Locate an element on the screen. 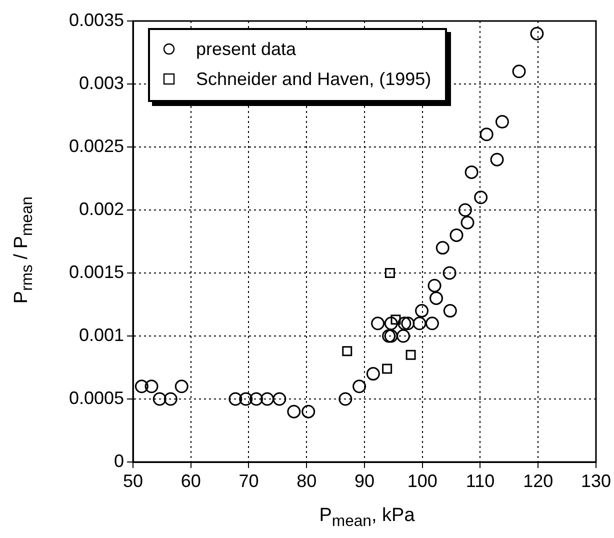 The width and height of the screenshot is (614, 538). x-tick-label: 70 is located at coordinates (248, 480).